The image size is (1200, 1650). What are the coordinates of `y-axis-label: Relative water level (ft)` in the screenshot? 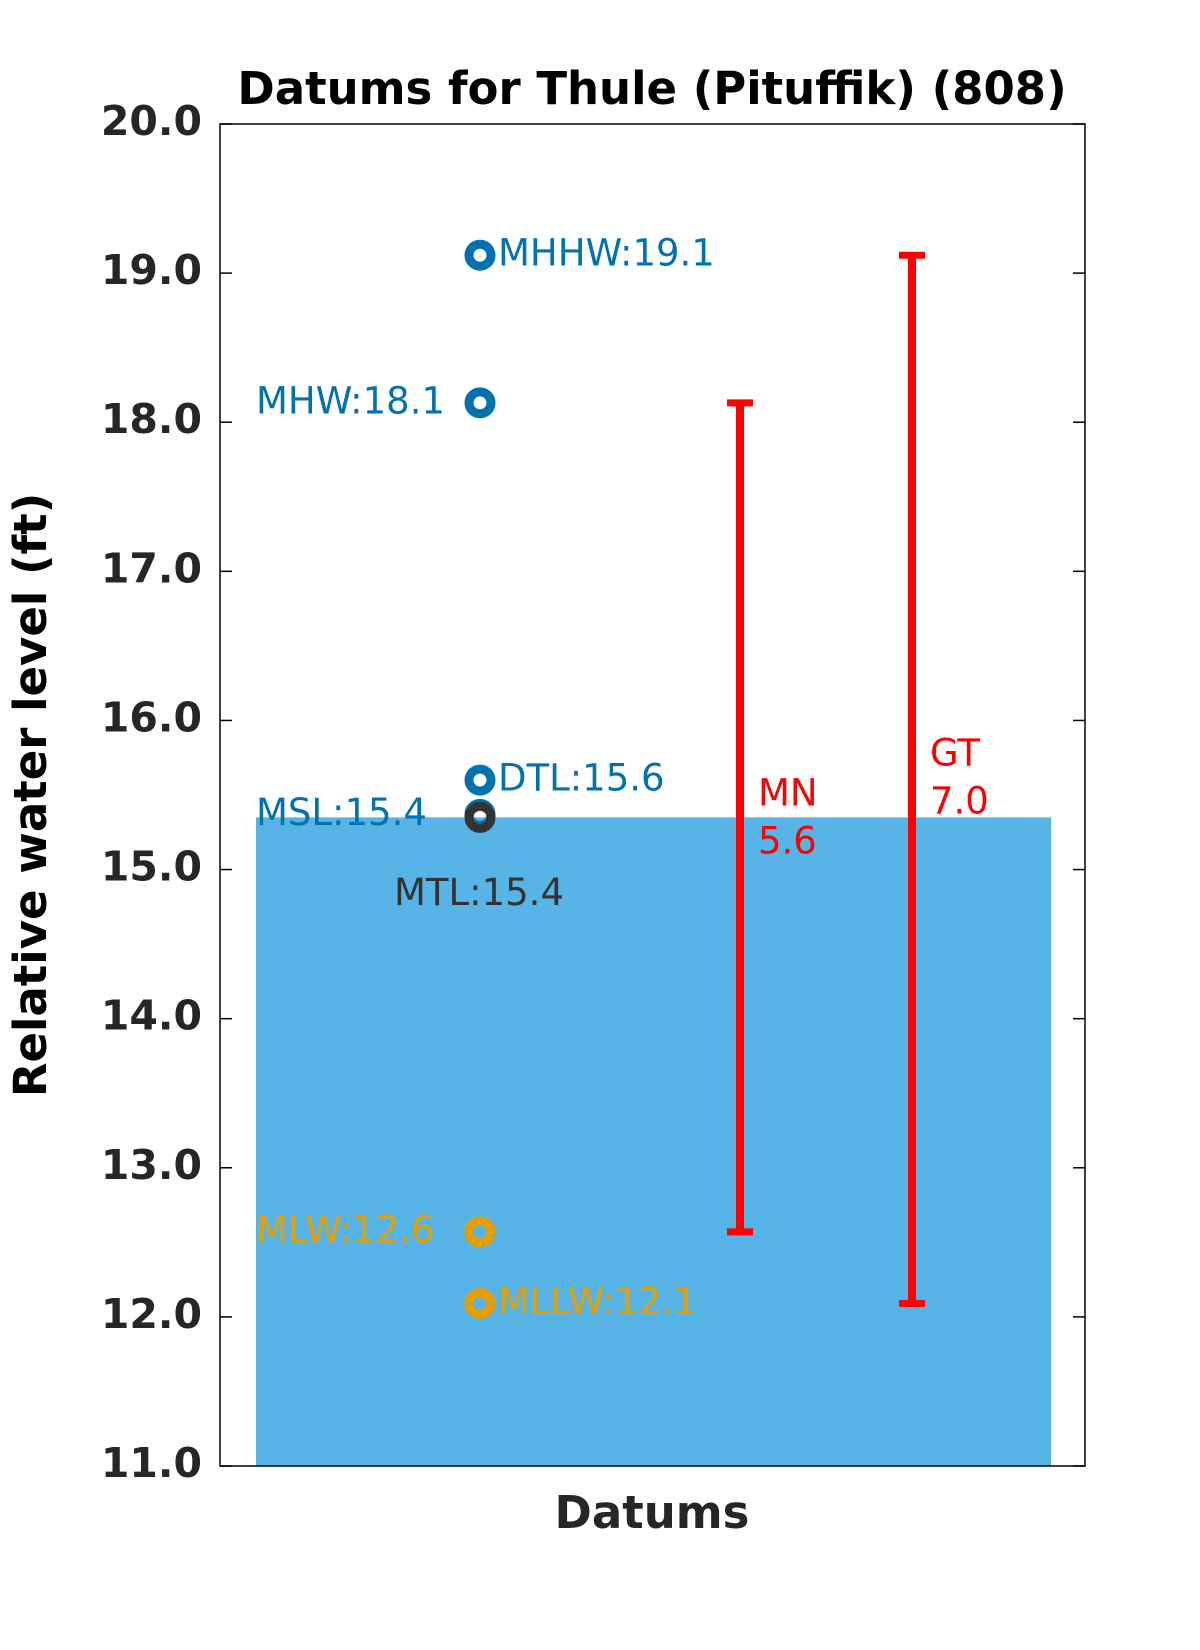 It's located at (30, 795).